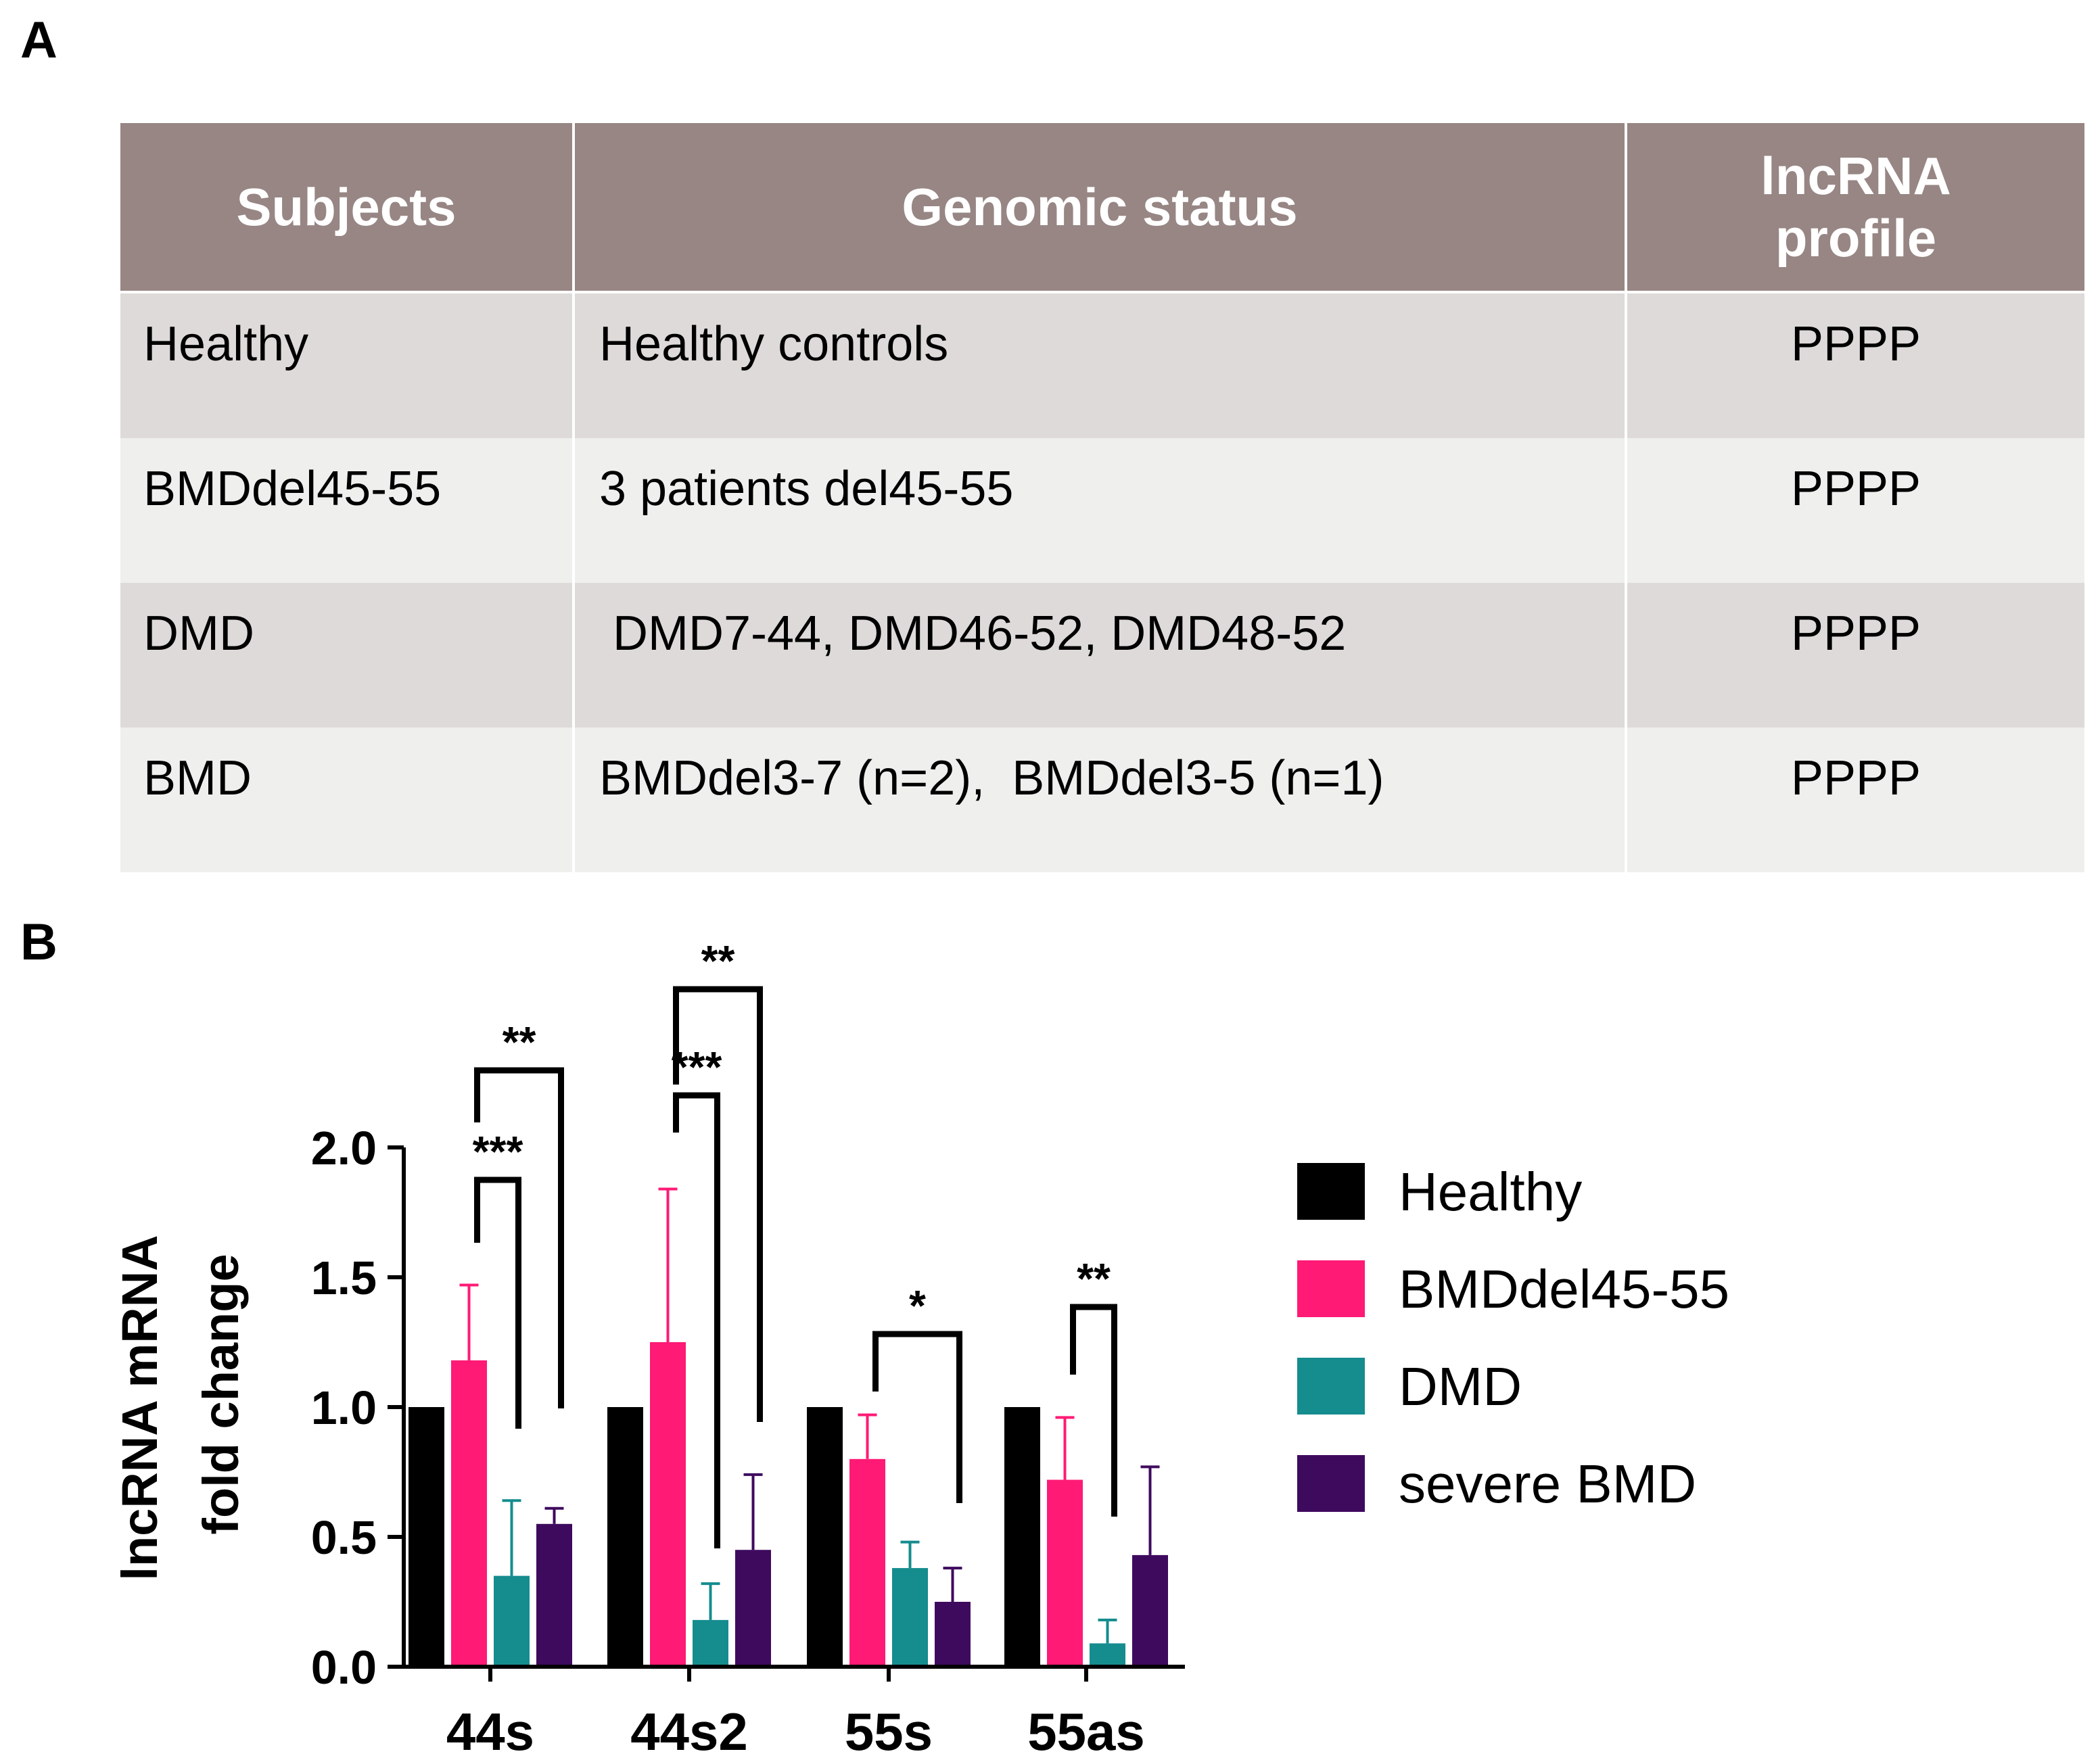 The image size is (2100, 1758). Describe the element at coordinates (1150, 1610) in the screenshot. I see `bar-severe-bmd-55as` at that location.